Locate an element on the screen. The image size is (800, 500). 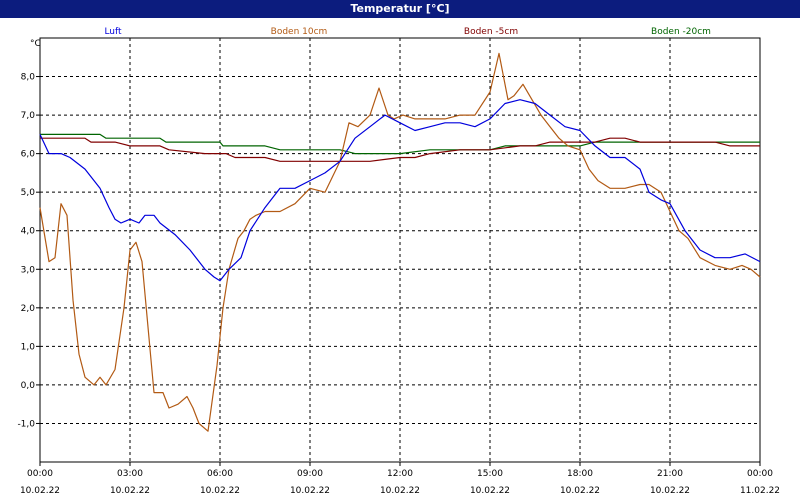
x-tick-time: 09:00 is located at coordinates (310, 474).